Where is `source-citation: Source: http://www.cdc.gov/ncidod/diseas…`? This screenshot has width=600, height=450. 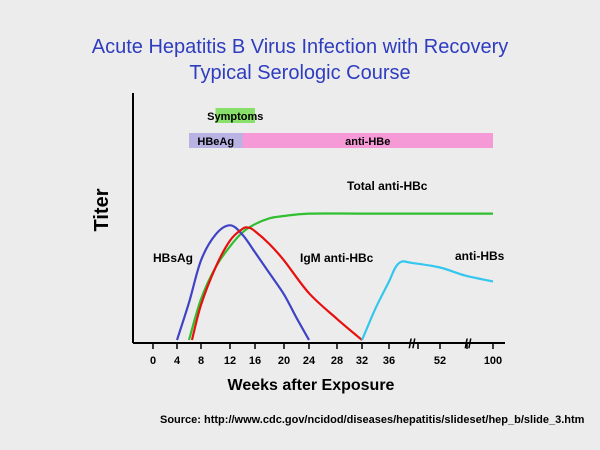
source-citation: Source: http://www.cdc.gov/ncidod/diseas… is located at coordinates (372, 420).